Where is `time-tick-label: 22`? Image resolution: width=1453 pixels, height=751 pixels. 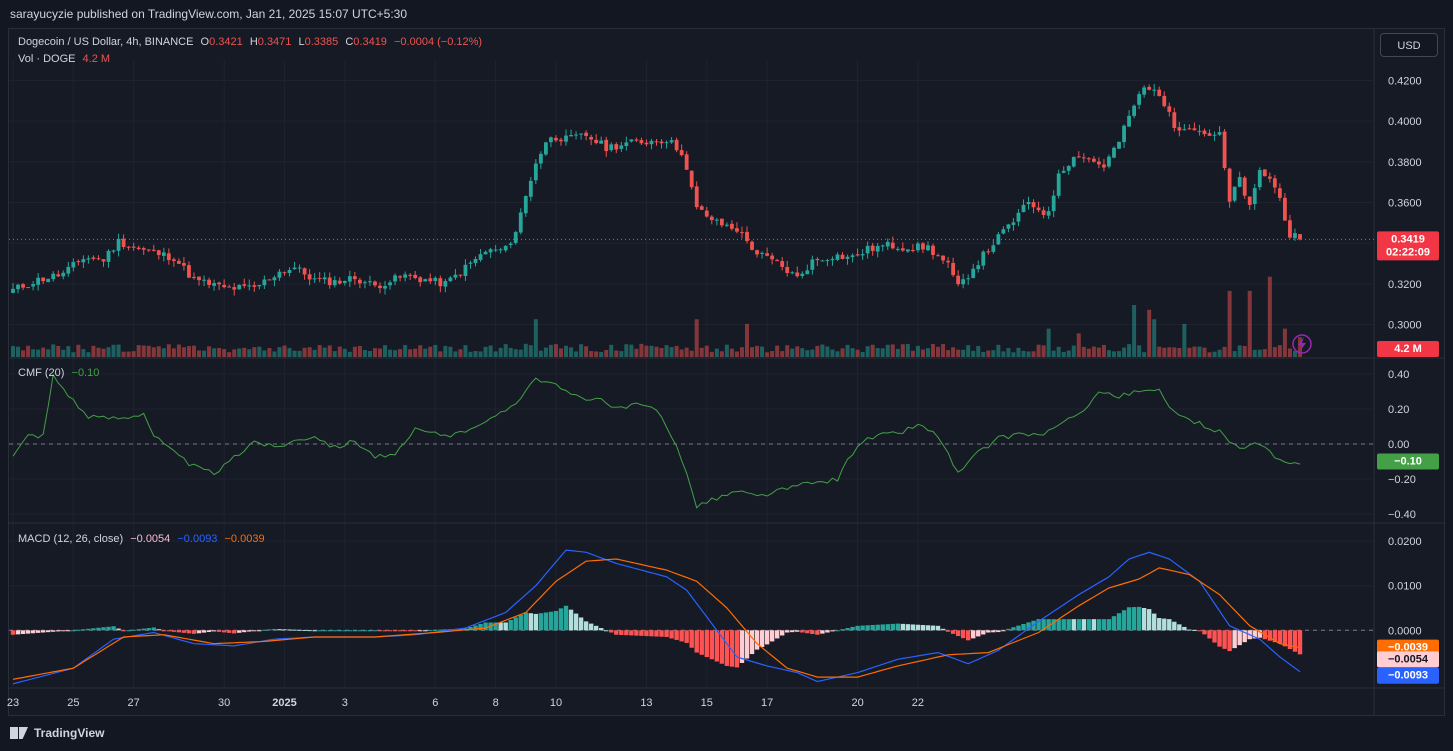 time-tick-label: 22 is located at coordinates (918, 703).